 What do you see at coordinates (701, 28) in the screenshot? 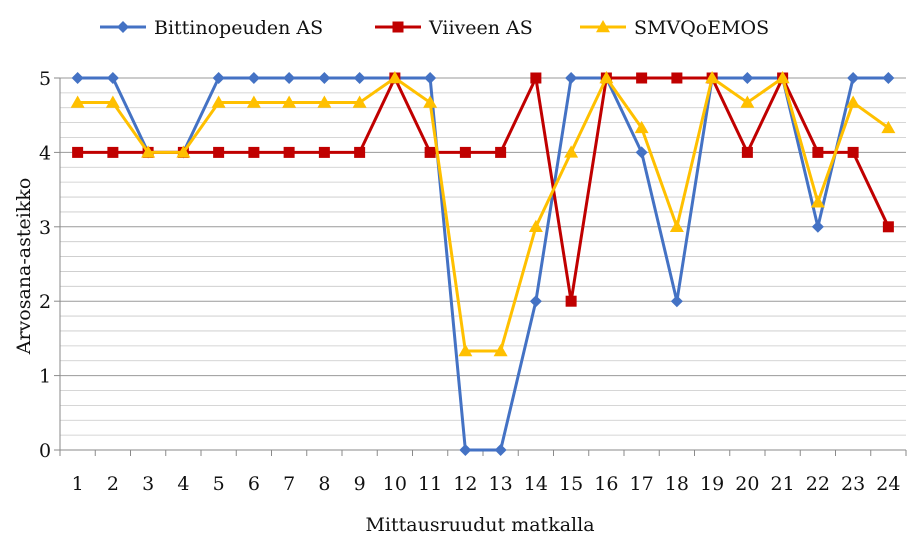
I see `legend-label: SMVQoEMOS` at bounding box center [701, 28].